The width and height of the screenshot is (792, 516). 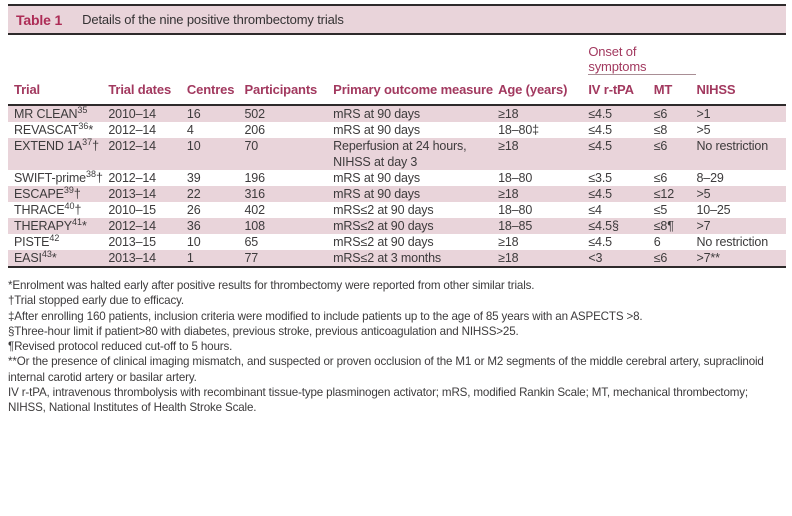 What do you see at coordinates (400, 154) in the screenshot?
I see `cell-primary-outcome: Reperfusion at 24 hours, NIHSS at day 3` at bounding box center [400, 154].